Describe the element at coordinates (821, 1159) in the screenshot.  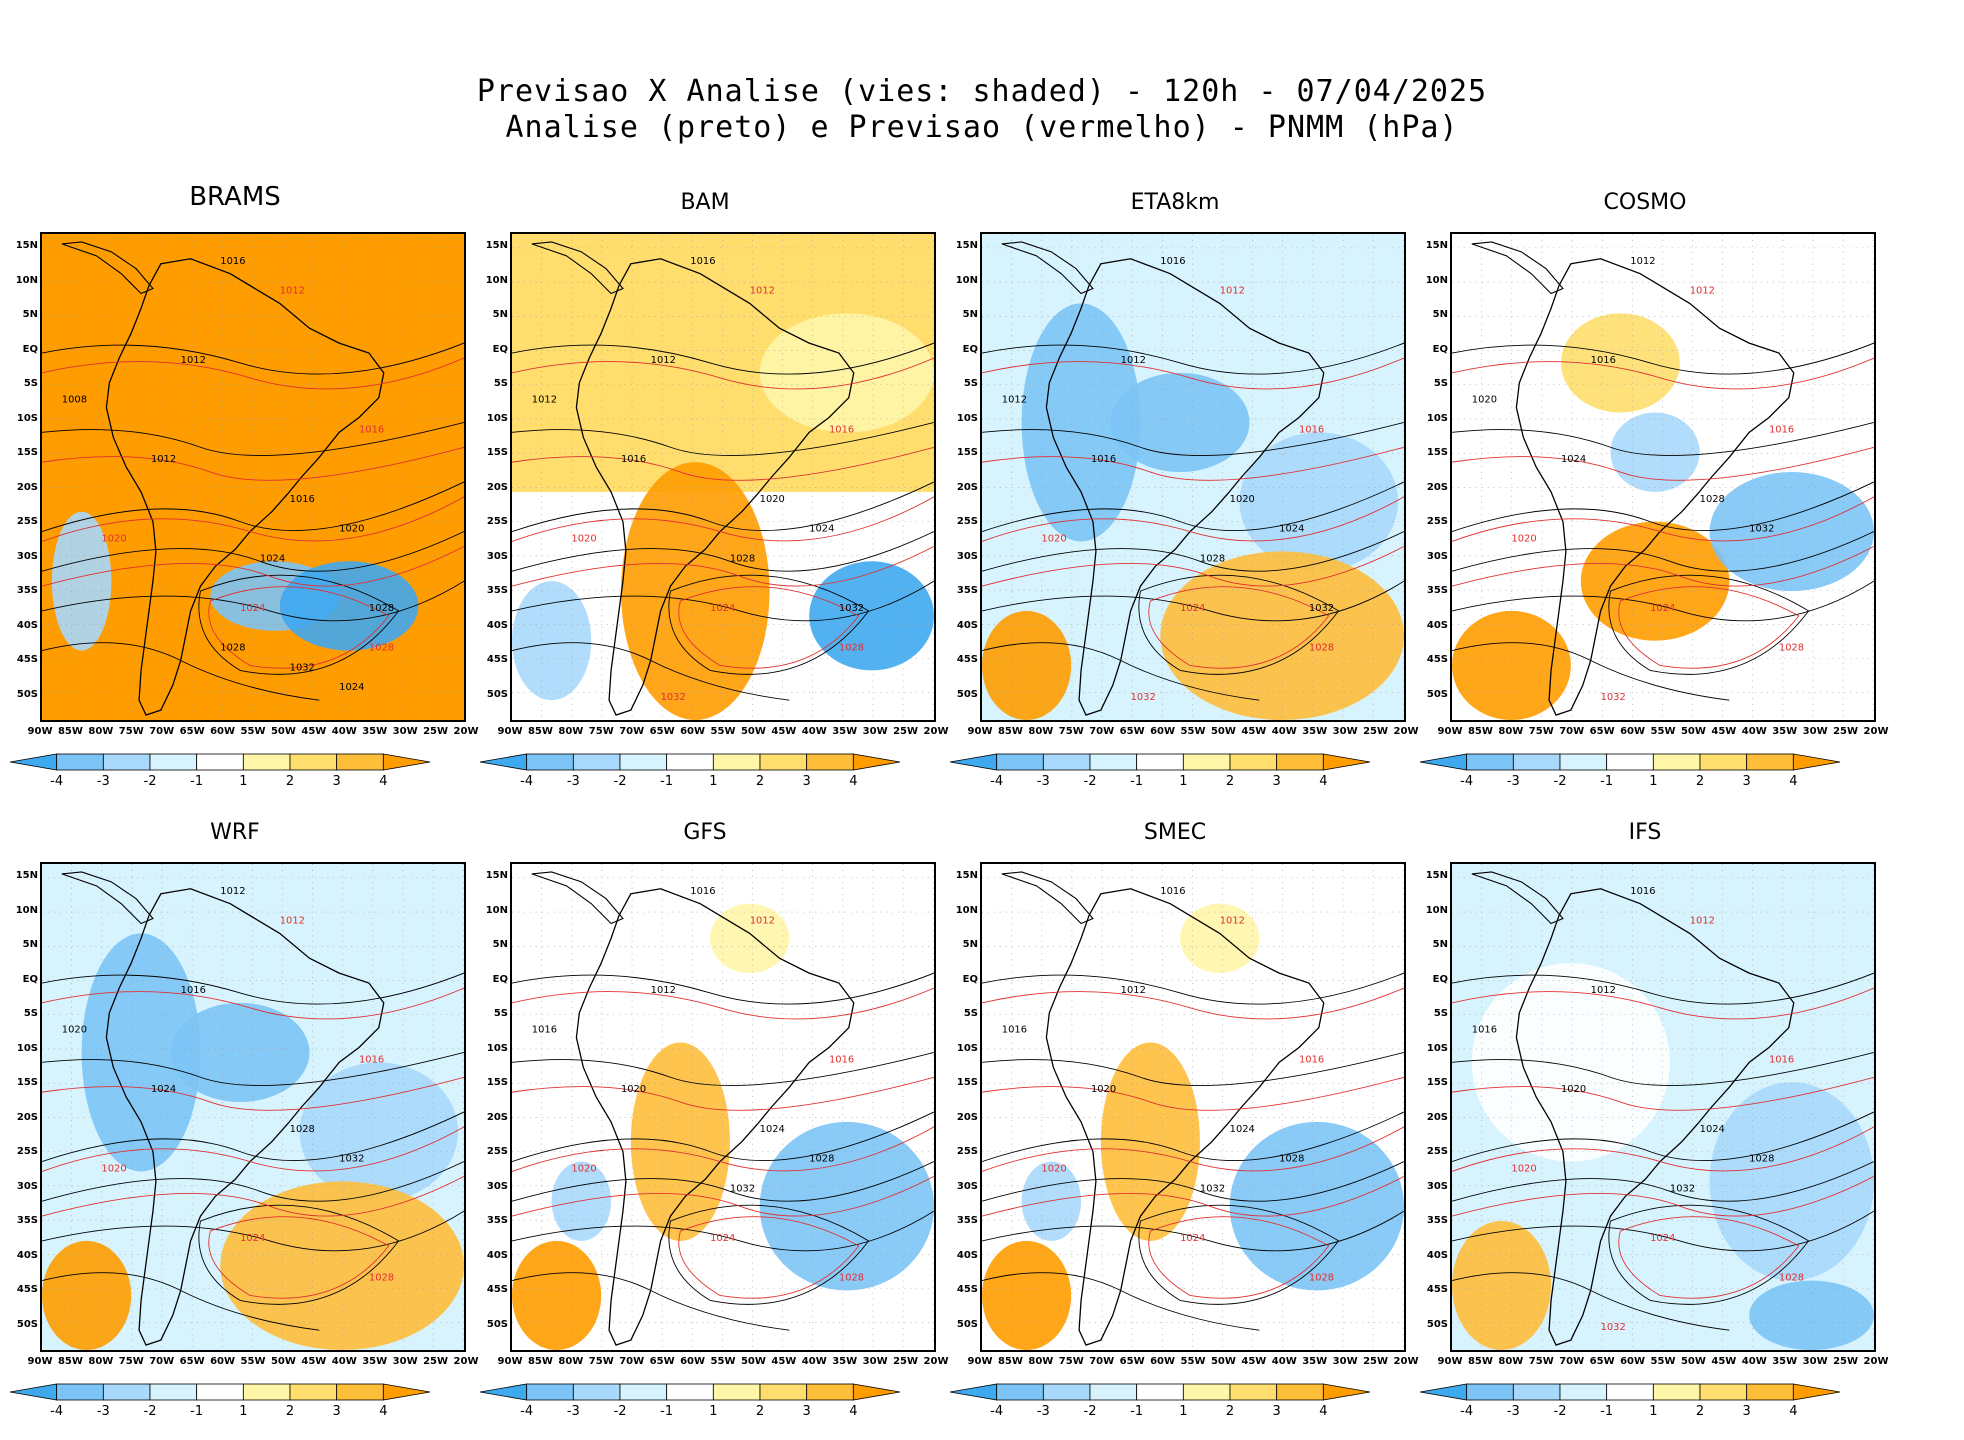
I see `analysis-isobar-label: 1028` at that location.